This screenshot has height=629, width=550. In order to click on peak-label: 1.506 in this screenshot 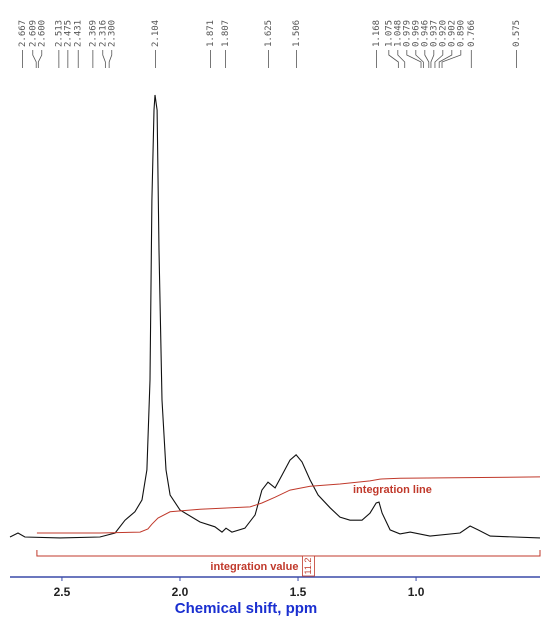, I will do `click(297, 33)`.